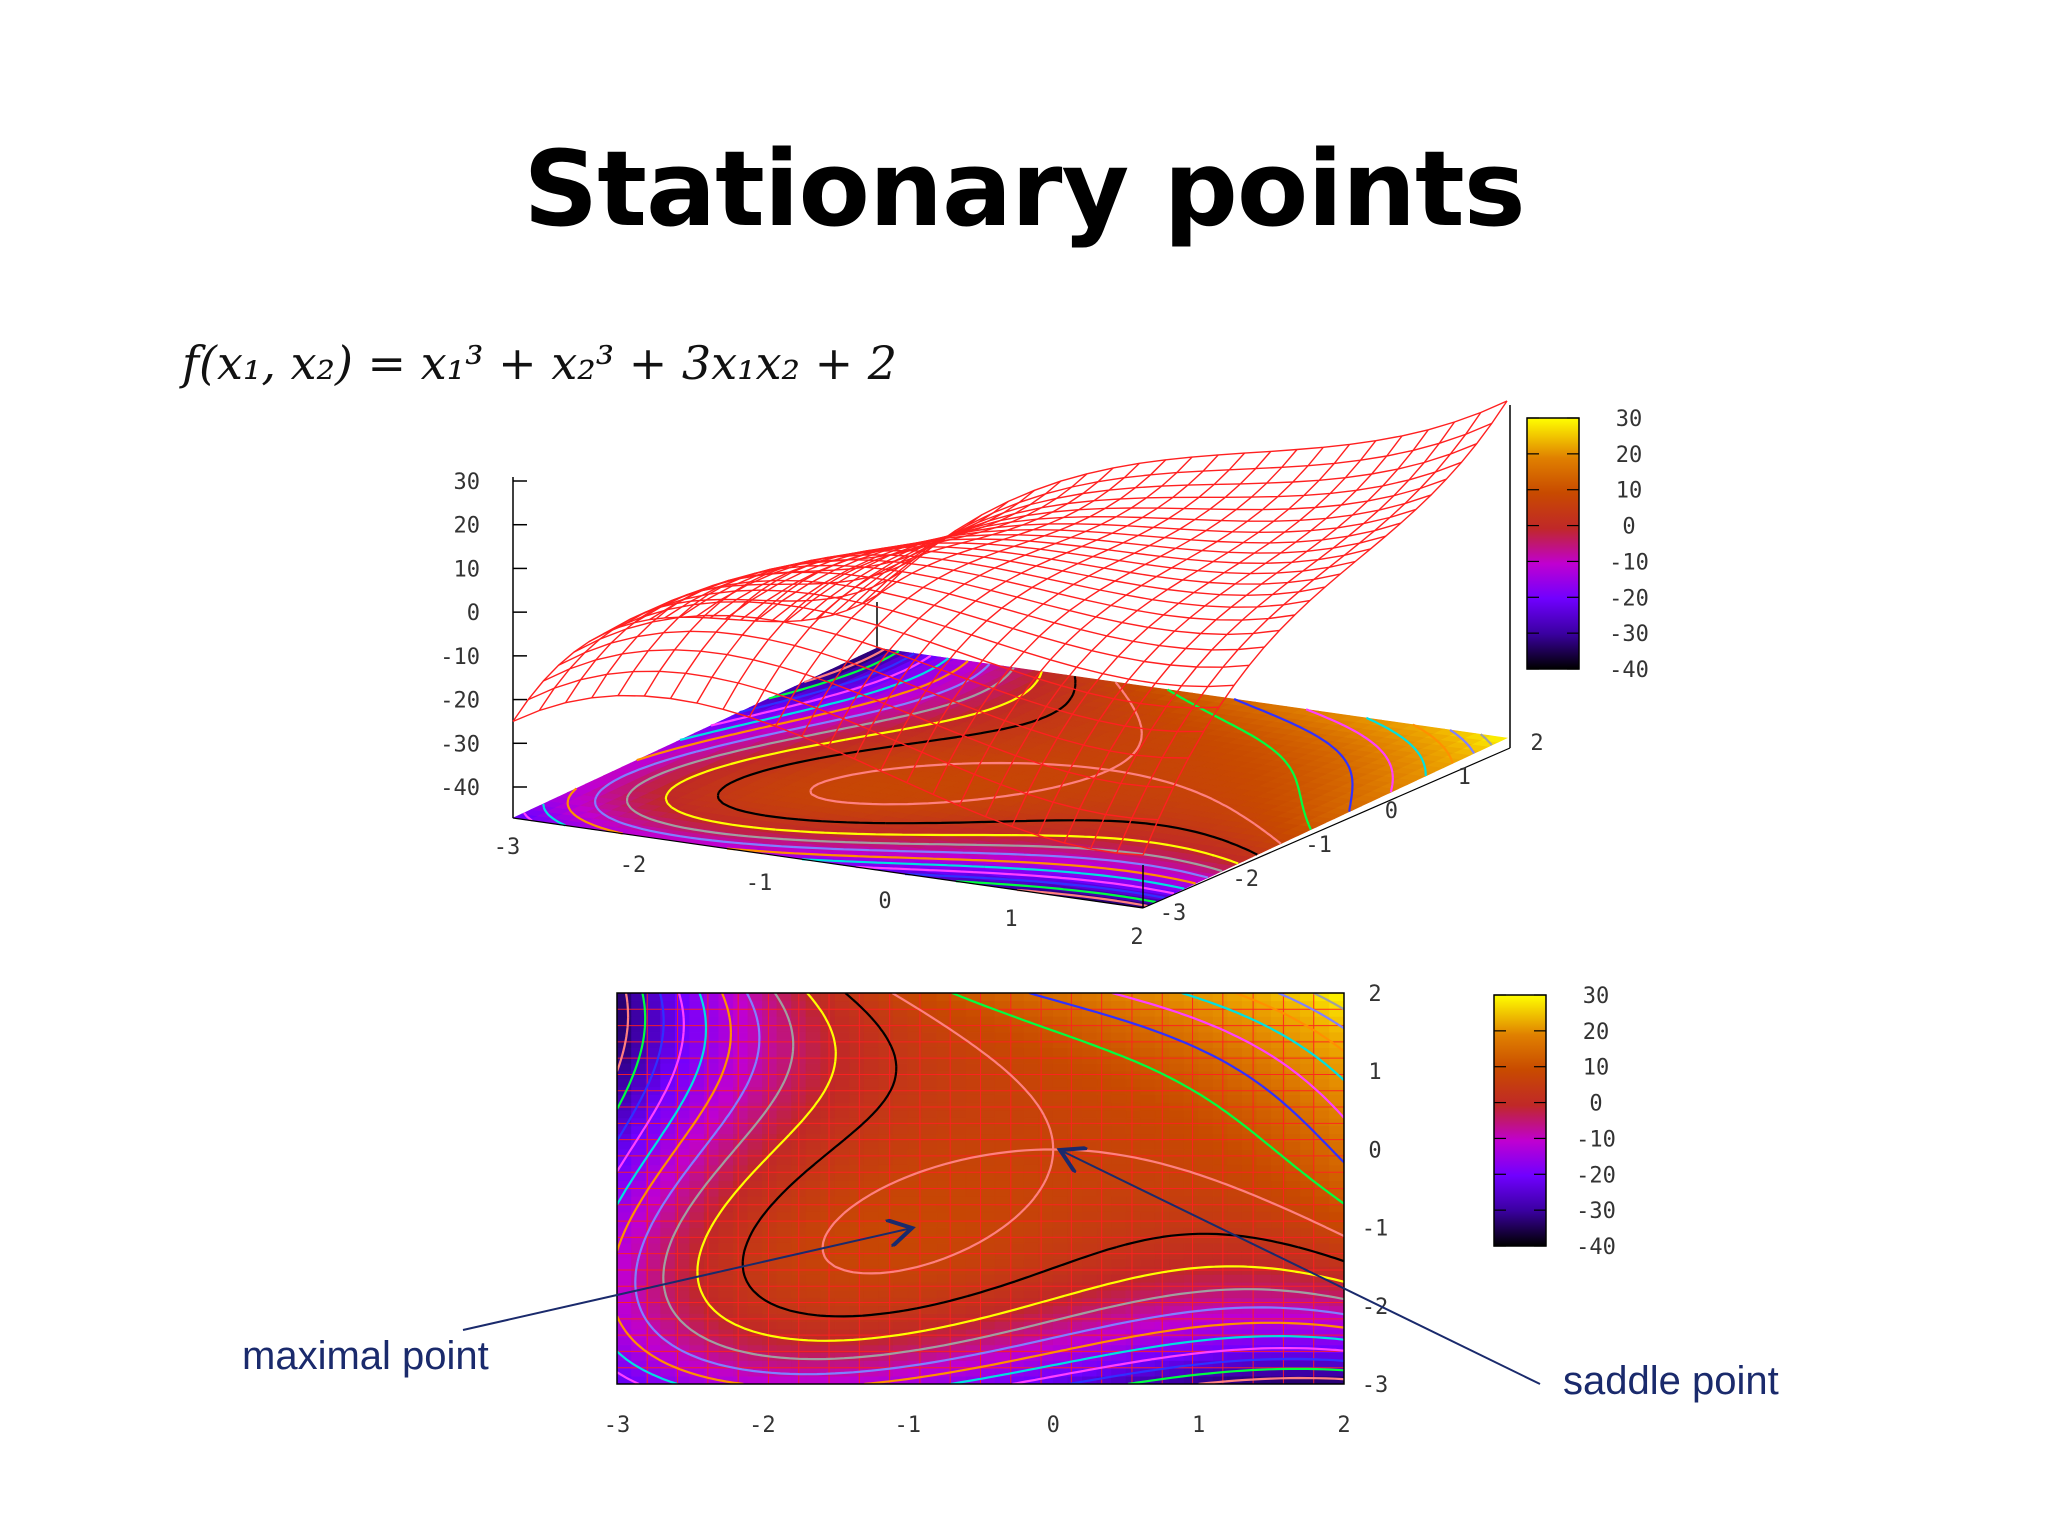  What do you see at coordinates (1136, 937) in the screenshot?
I see `x-tick-label: 2` at bounding box center [1136, 937].